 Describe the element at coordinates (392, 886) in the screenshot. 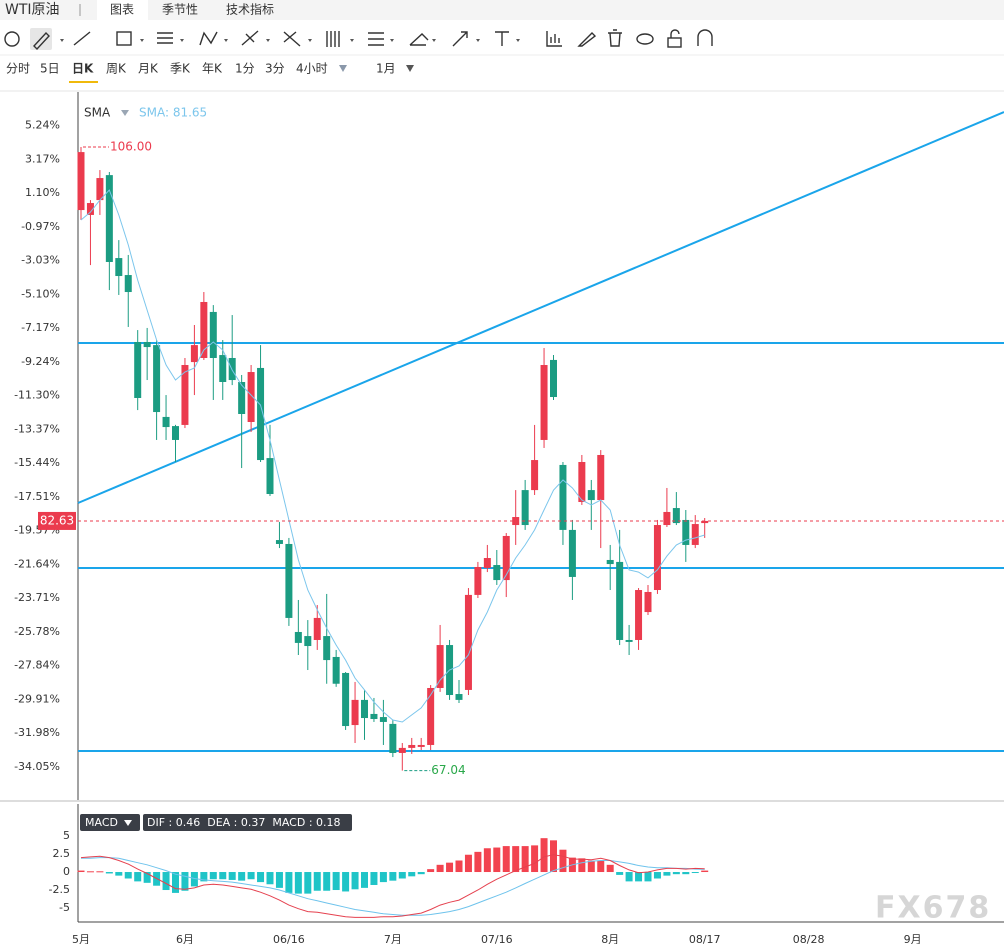

I see `dif-line` at that location.